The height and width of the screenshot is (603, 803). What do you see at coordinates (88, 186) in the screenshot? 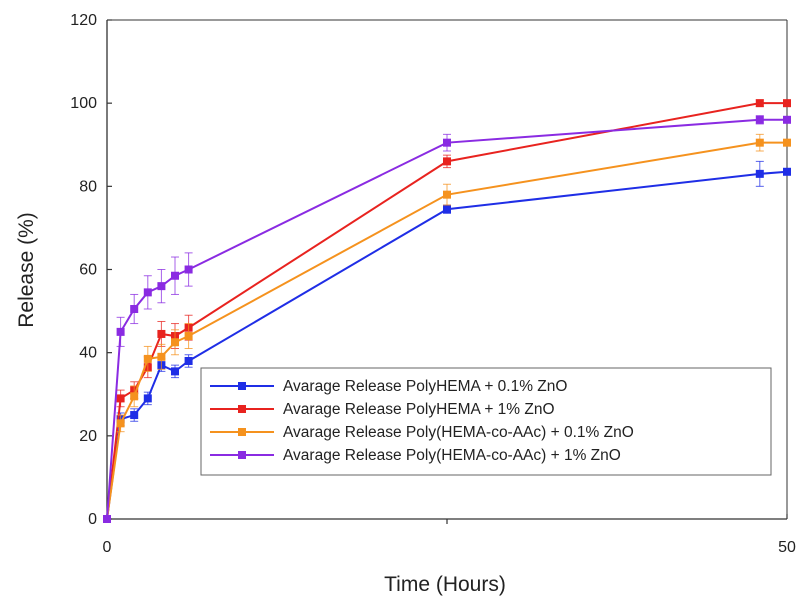
I see `y-tick-label: 80` at bounding box center [88, 186].